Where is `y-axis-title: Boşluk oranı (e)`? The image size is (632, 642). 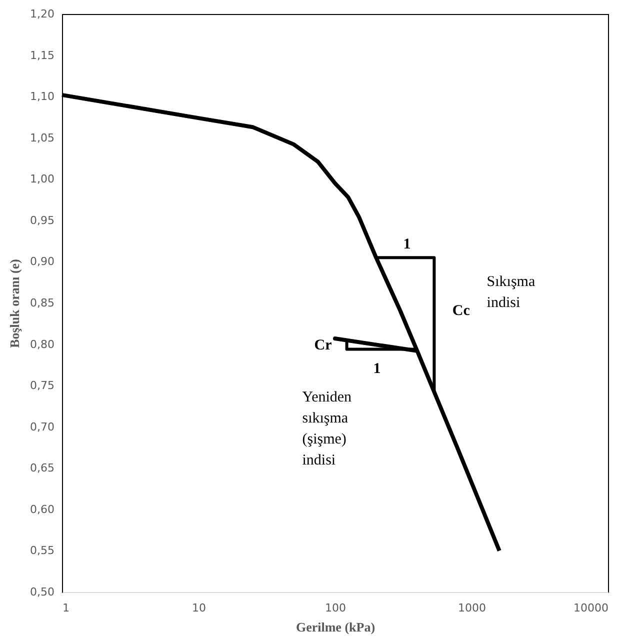
y-axis-title: Boşluk oranı (e) is located at coordinates (14, 303).